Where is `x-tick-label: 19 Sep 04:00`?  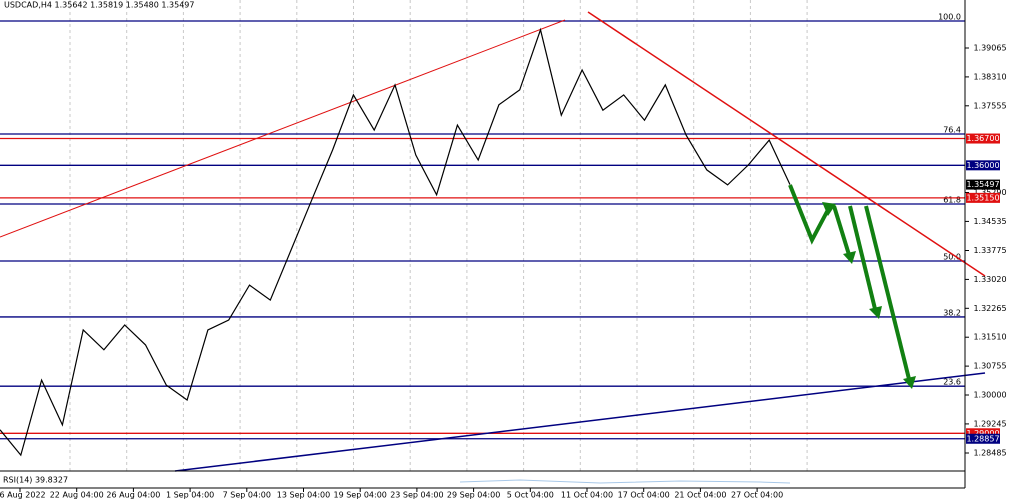
x-tick-label: 19 Sep 04:00 is located at coordinates (359, 495).